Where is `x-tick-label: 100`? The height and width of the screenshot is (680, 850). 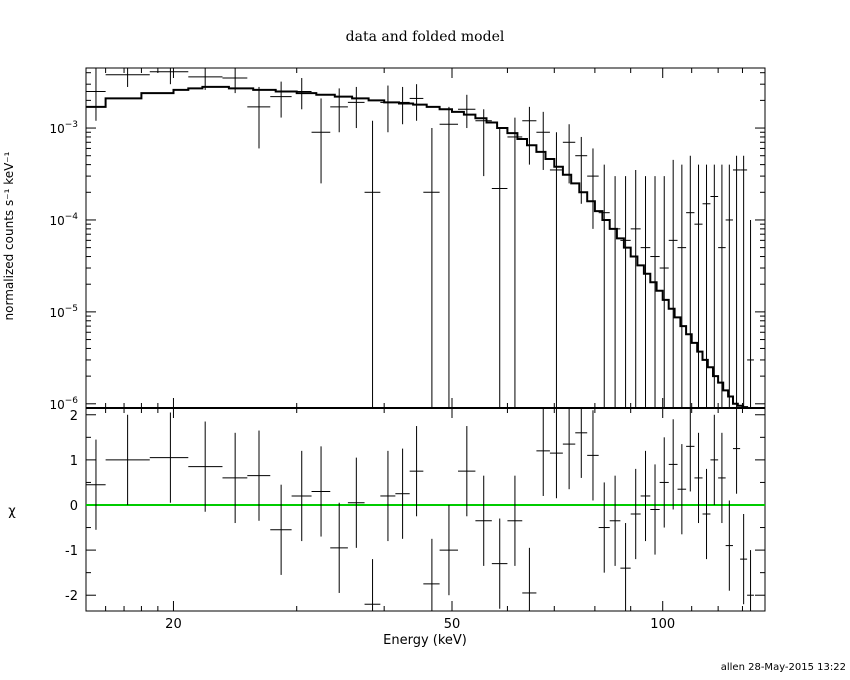 x-tick-label: 100 is located at coordinates (662, 624).